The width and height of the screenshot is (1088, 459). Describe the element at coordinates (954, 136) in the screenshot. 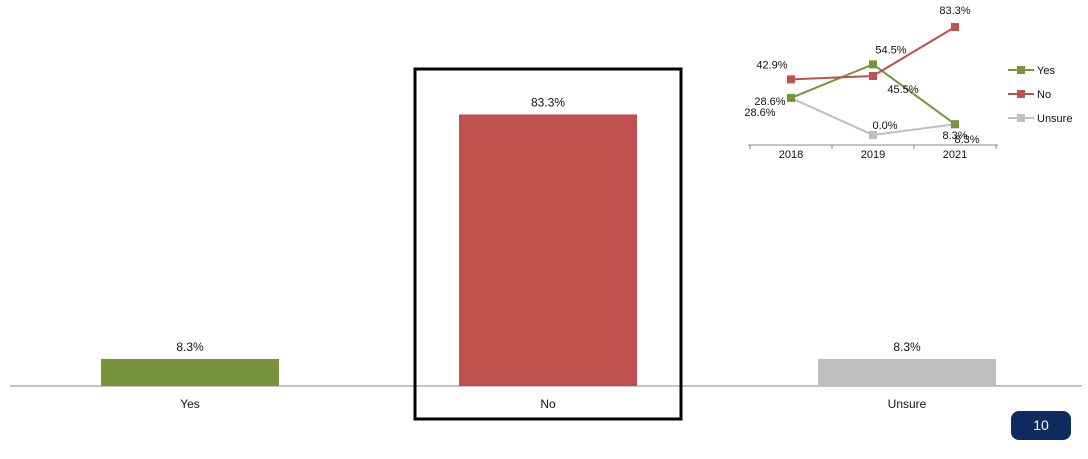

I see `data-label-unsure-2021: 8.3%` at that location.